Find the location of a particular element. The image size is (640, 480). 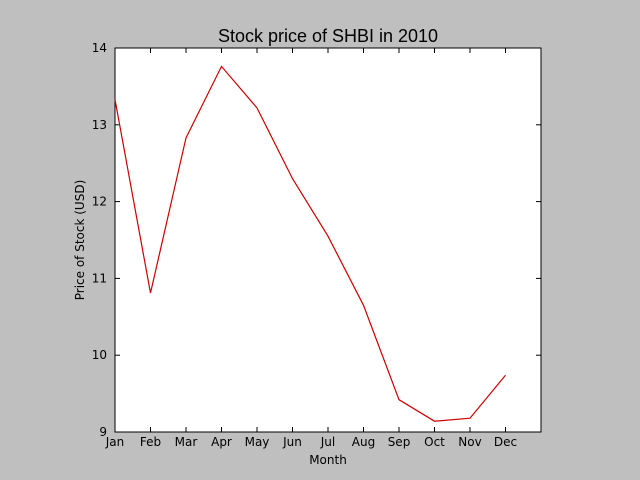

y-tick-label: 9 is located at coordinates (103, 432).